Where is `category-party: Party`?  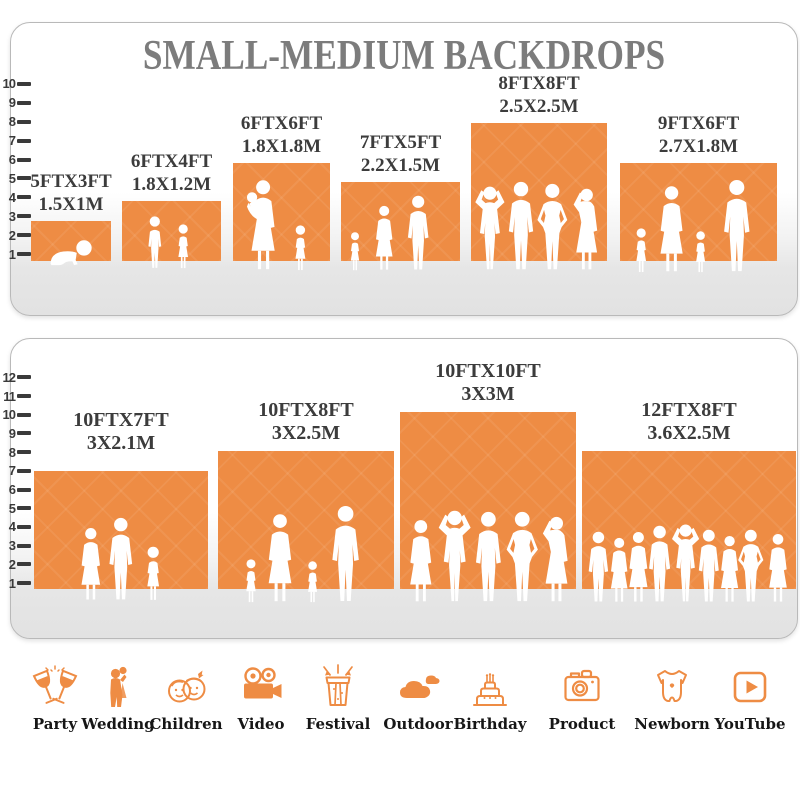
category-party: Party is located at coordinates (55, 698).